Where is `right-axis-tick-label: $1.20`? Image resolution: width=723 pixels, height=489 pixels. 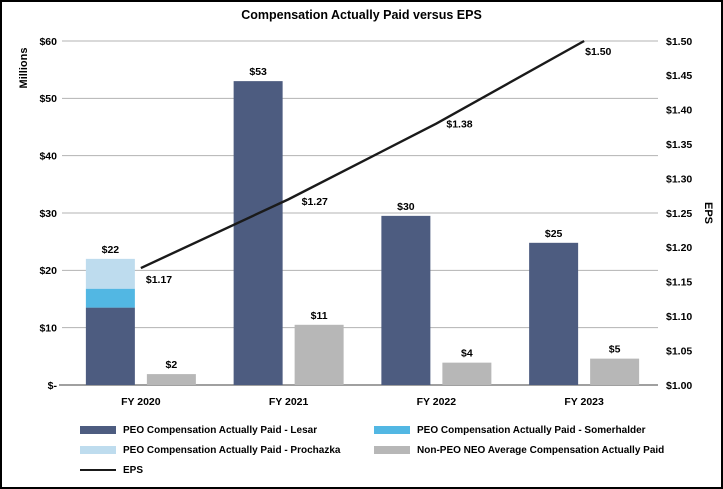 right-axis-tick-label: $1.20 is located at coordinates (679, 248).